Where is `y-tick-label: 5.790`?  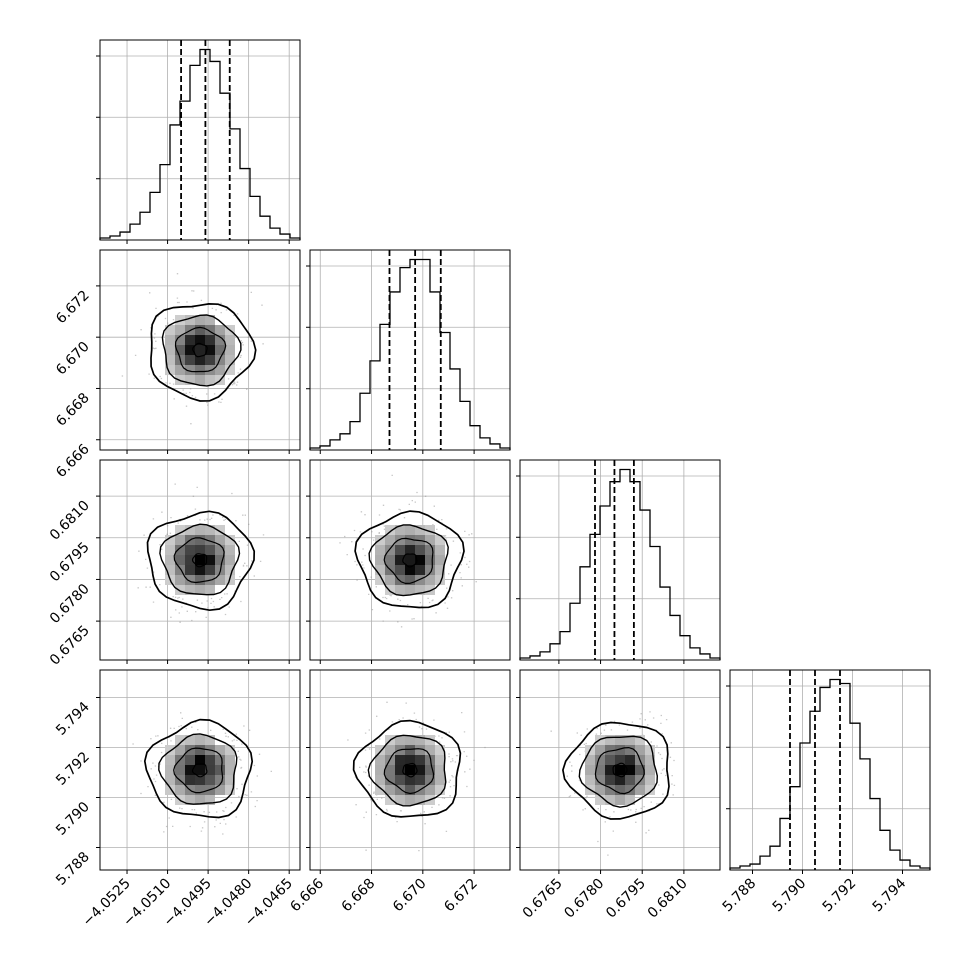
y-tick-label: 5.790 is located at coordinates (73, 819).